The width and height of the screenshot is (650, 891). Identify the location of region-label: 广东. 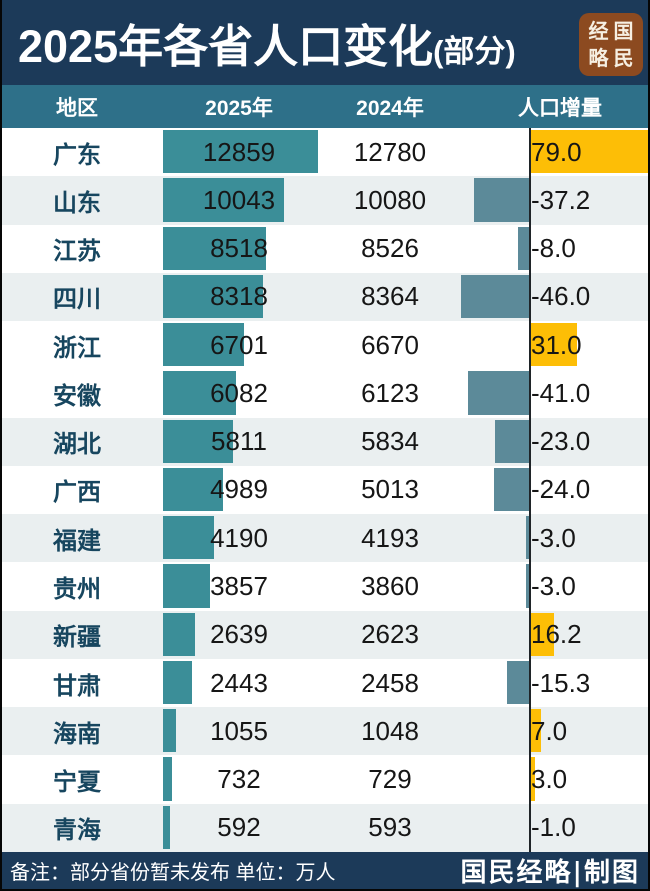
(77, 155).